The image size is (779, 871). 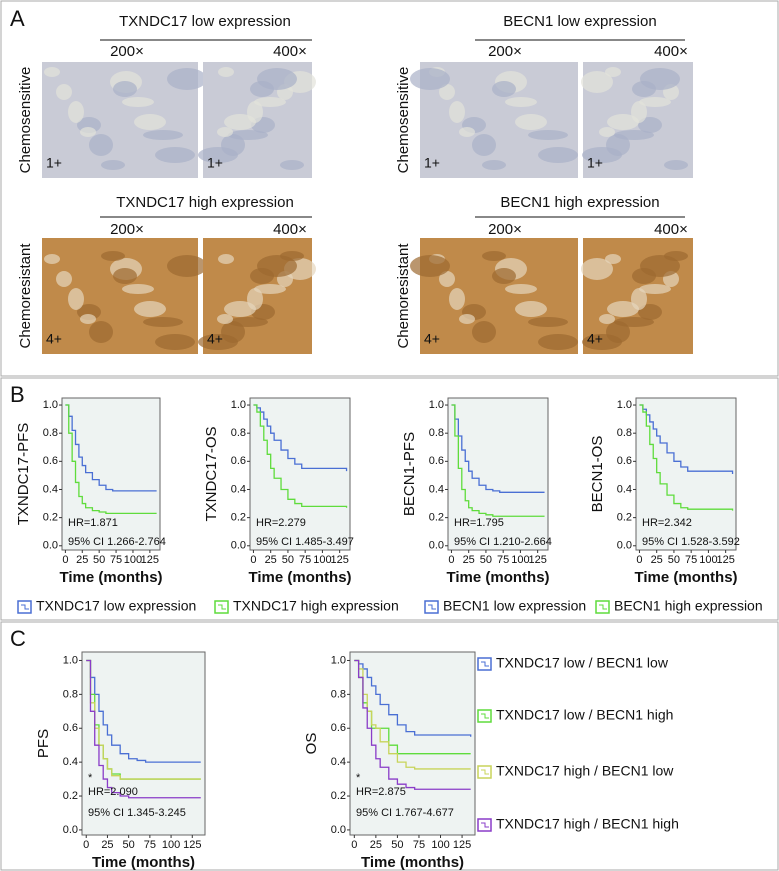 I want to click on x-axis-label: Time (months), so click(x=143, y=862).